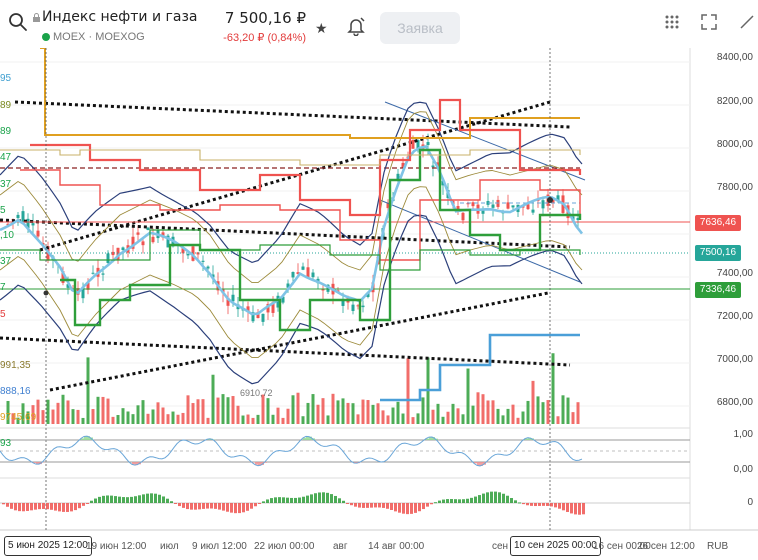 The width and height of the screenshot is (758, 560). What do you see at coordinates (500, 546) in the screenshot?
I see `time-tick: сен` at bounding box center [500, 546].